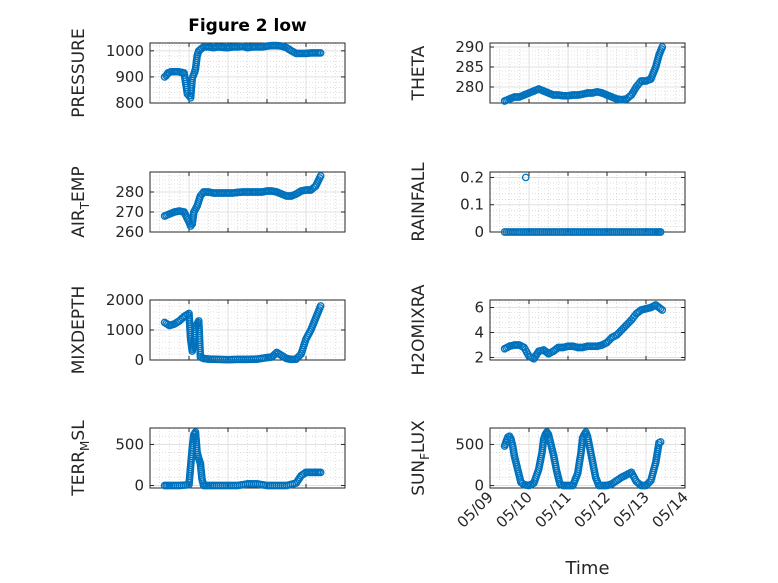 Image resolution: width=778 pixels, height=583 pixels. What do you see at coordinates (419, 202) in the screenshot?
I see `y-axis-label: RAINFALL` at bounding box center [419, 202].